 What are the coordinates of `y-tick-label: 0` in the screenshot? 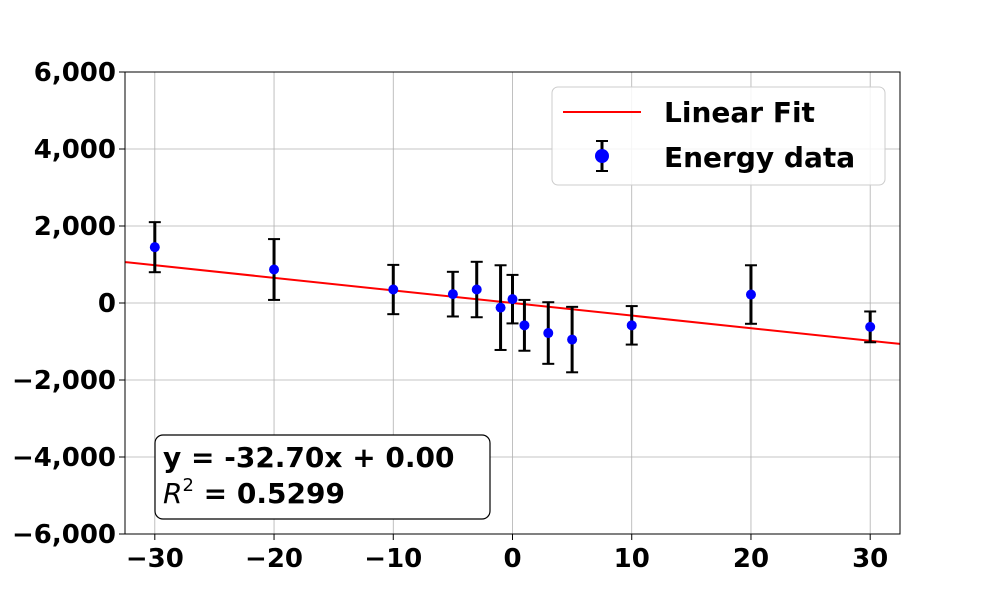 It's located at (107, 304).